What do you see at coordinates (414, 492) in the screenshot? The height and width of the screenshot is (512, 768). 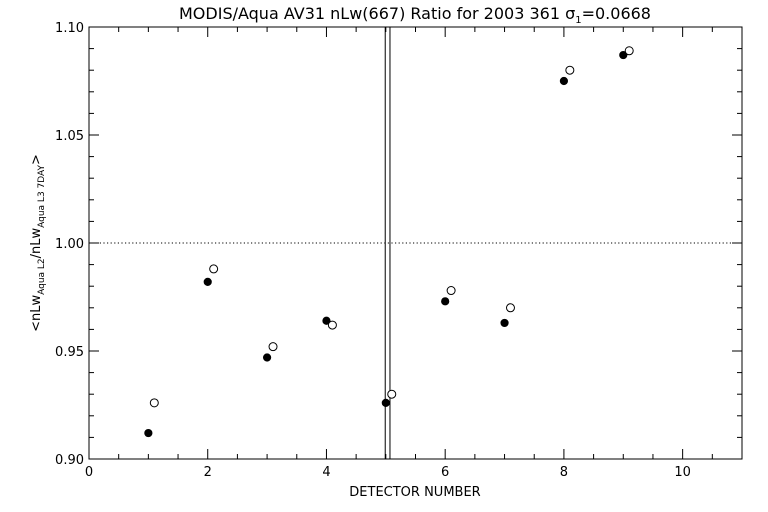 I see `x-axis-label: DETECTOR NUMBER` at bounding box center [414, 492].